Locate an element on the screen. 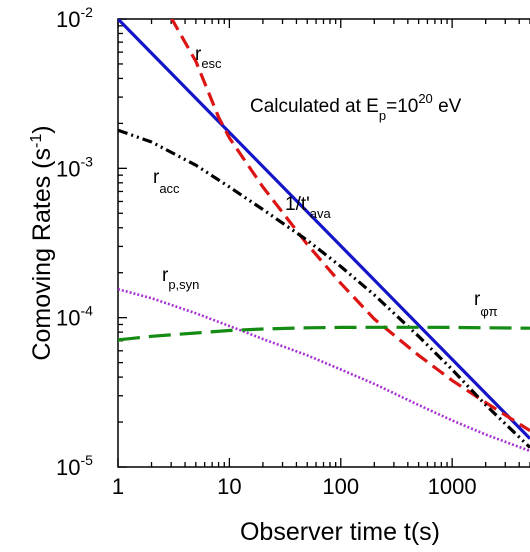 This screenshot has width=530, height=552. label-phipi-sub: φπ is located at coordinates (488, 311).